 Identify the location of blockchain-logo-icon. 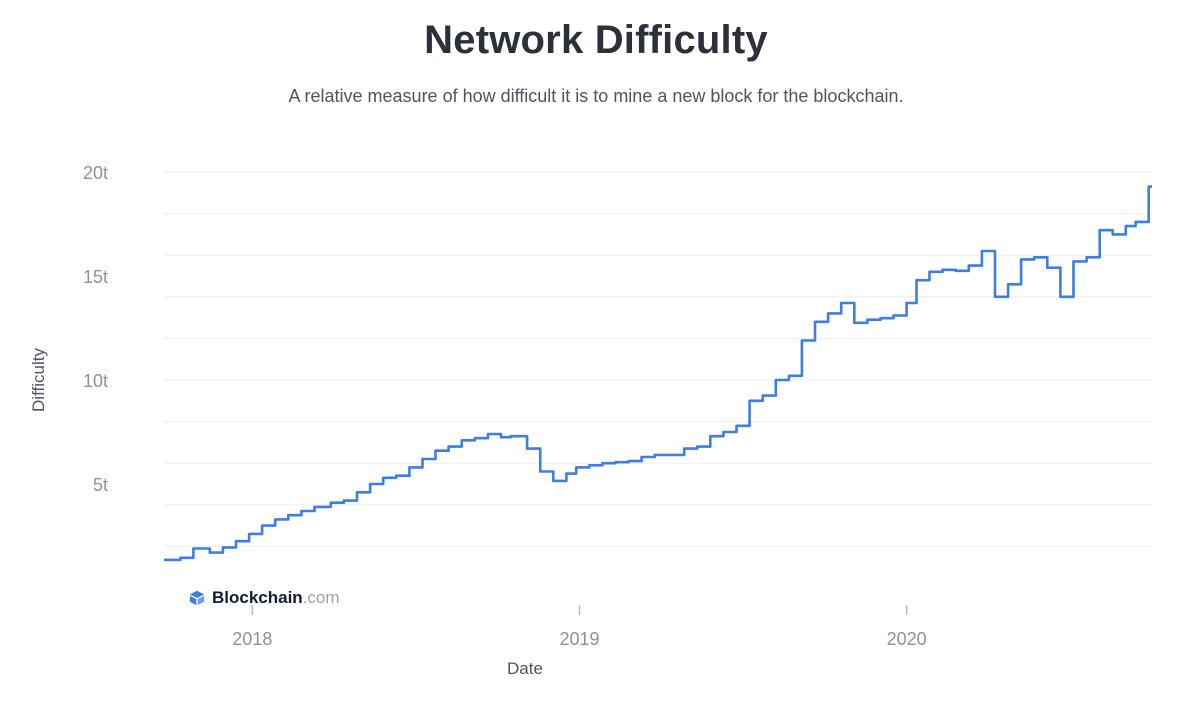
(197, 598).